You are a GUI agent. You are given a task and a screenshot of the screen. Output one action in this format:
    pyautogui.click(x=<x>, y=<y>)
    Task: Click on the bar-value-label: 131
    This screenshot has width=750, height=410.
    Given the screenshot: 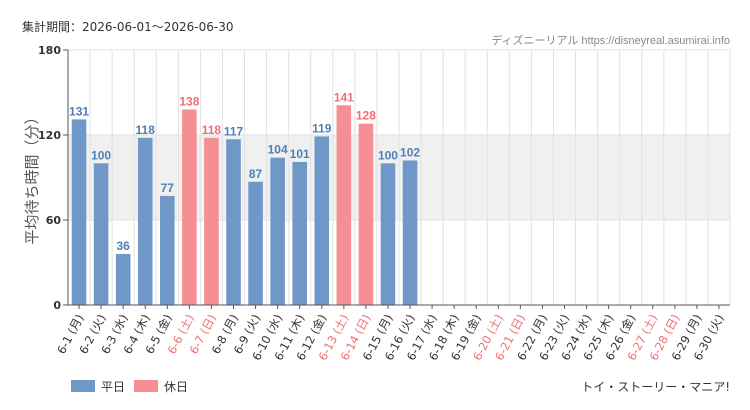 What is the action you would take?
    pyautogui.click(x=79, y=111)
    